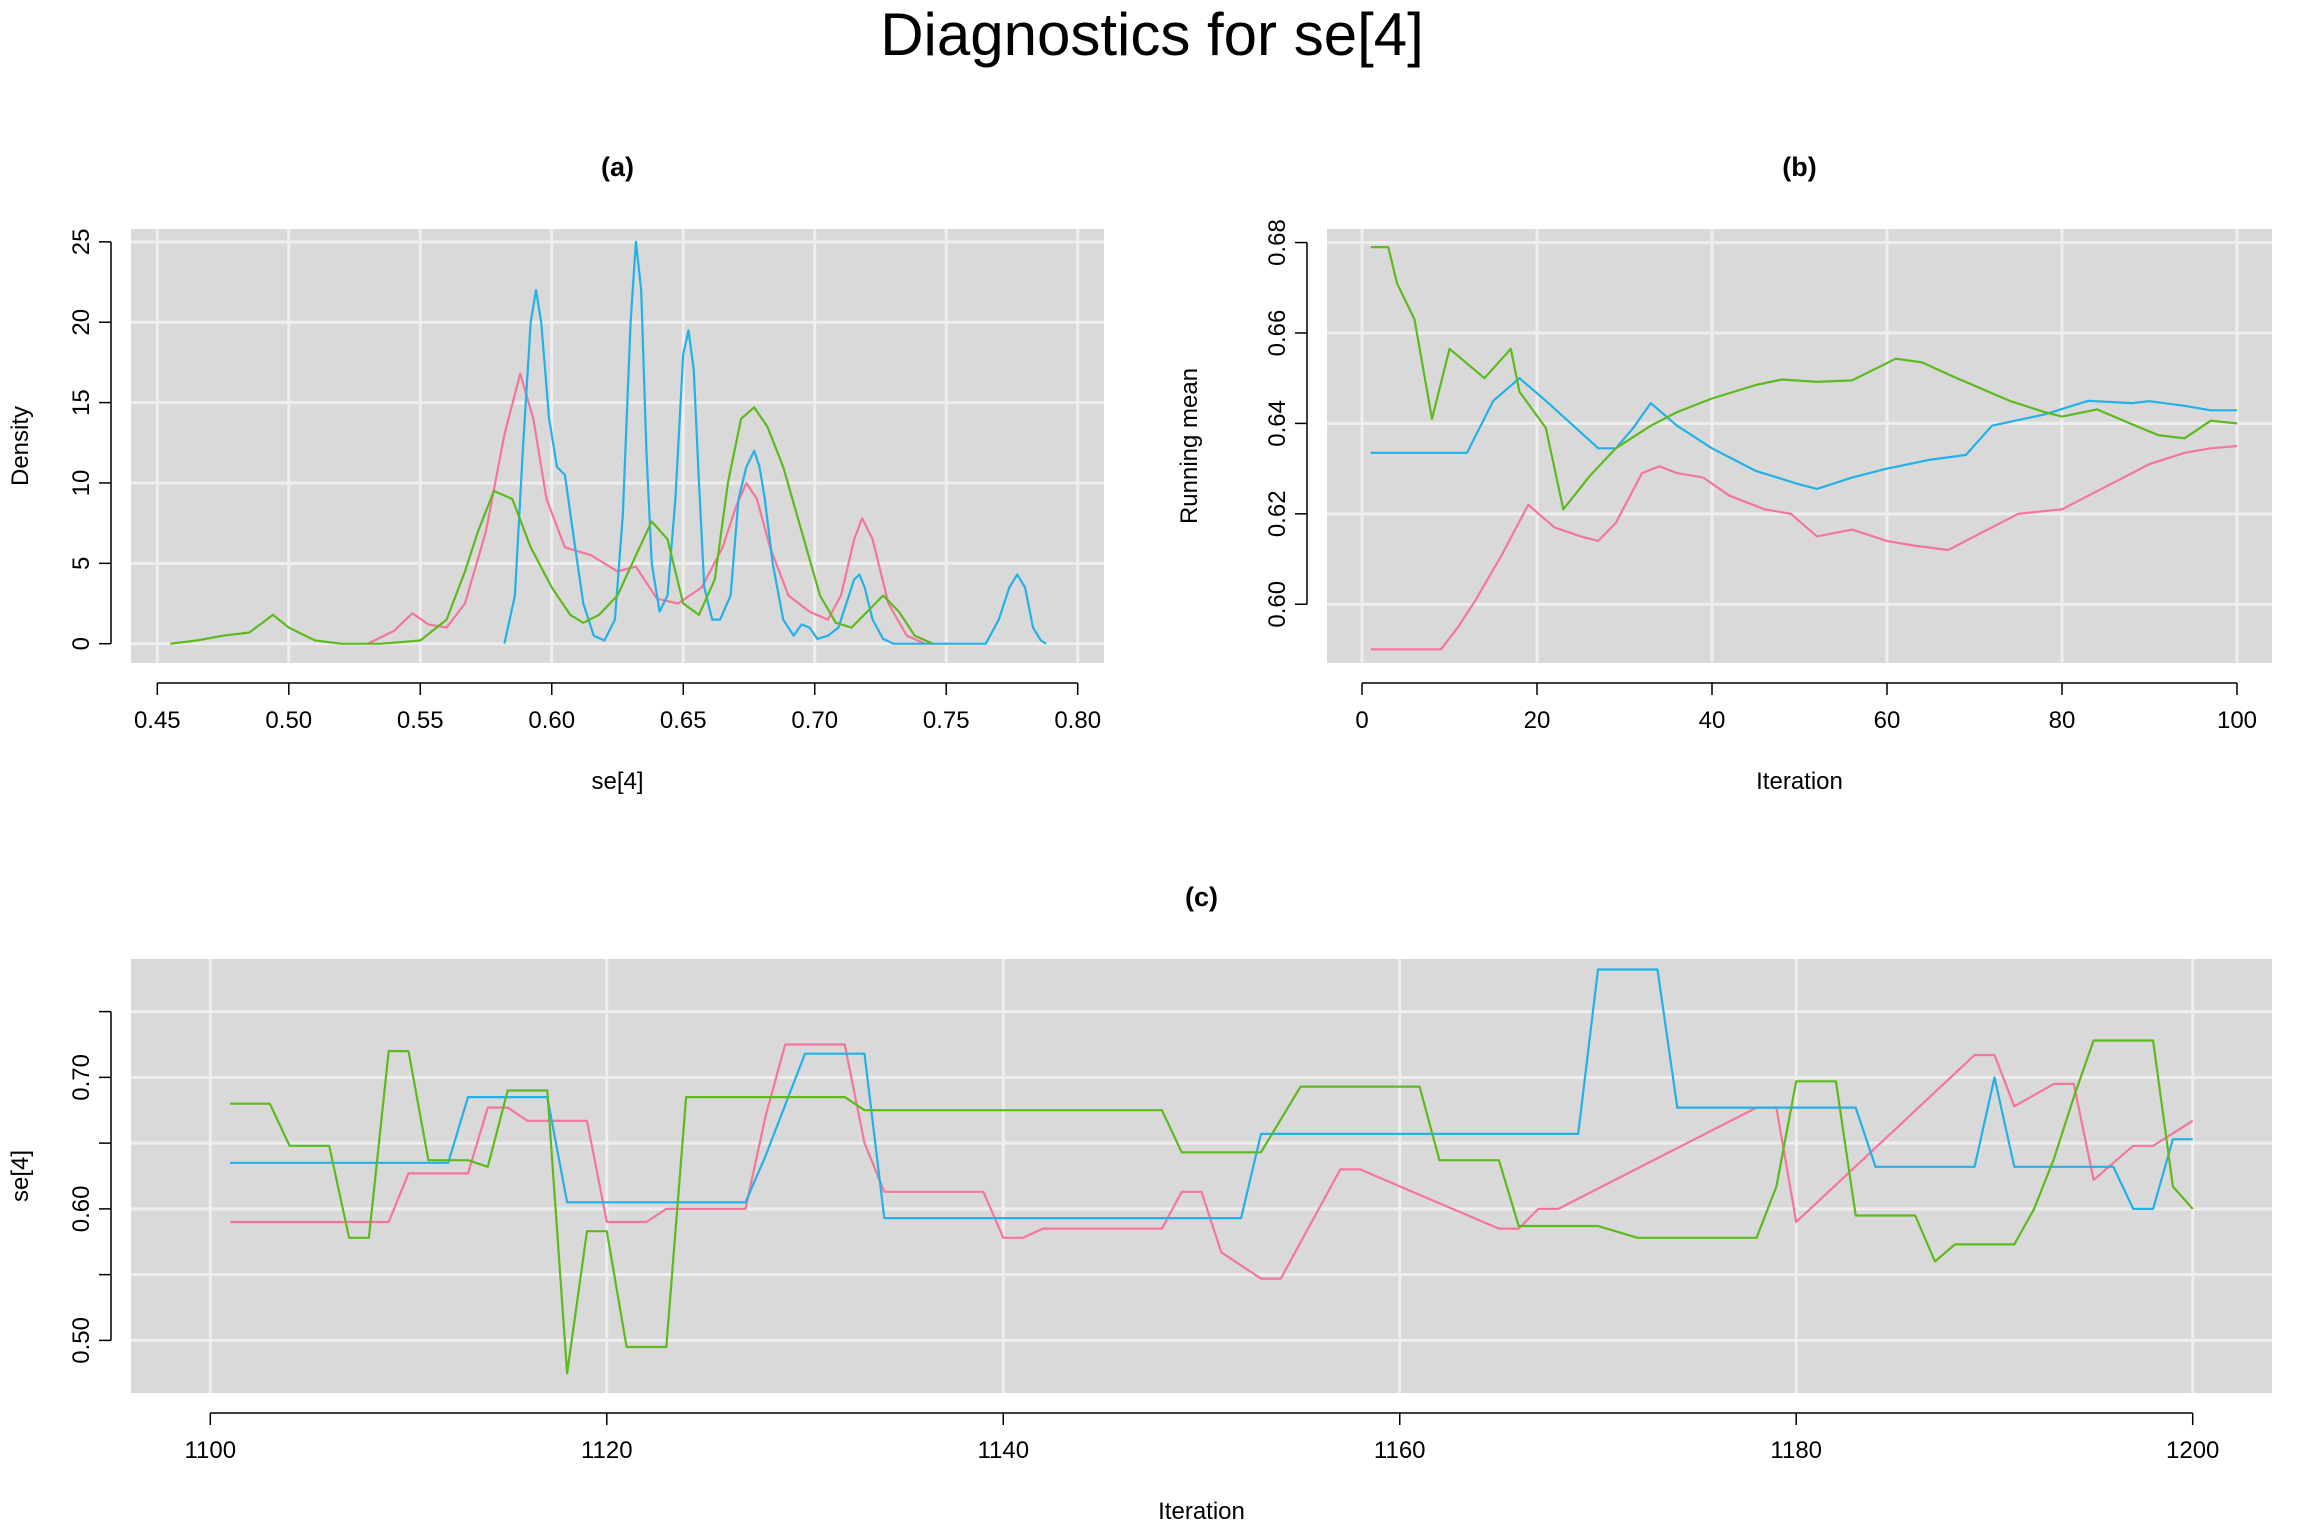 The height and width of the screenshot is (1536, 2304). I want to click on x-tick-label: 0.65, so click(683, 720).